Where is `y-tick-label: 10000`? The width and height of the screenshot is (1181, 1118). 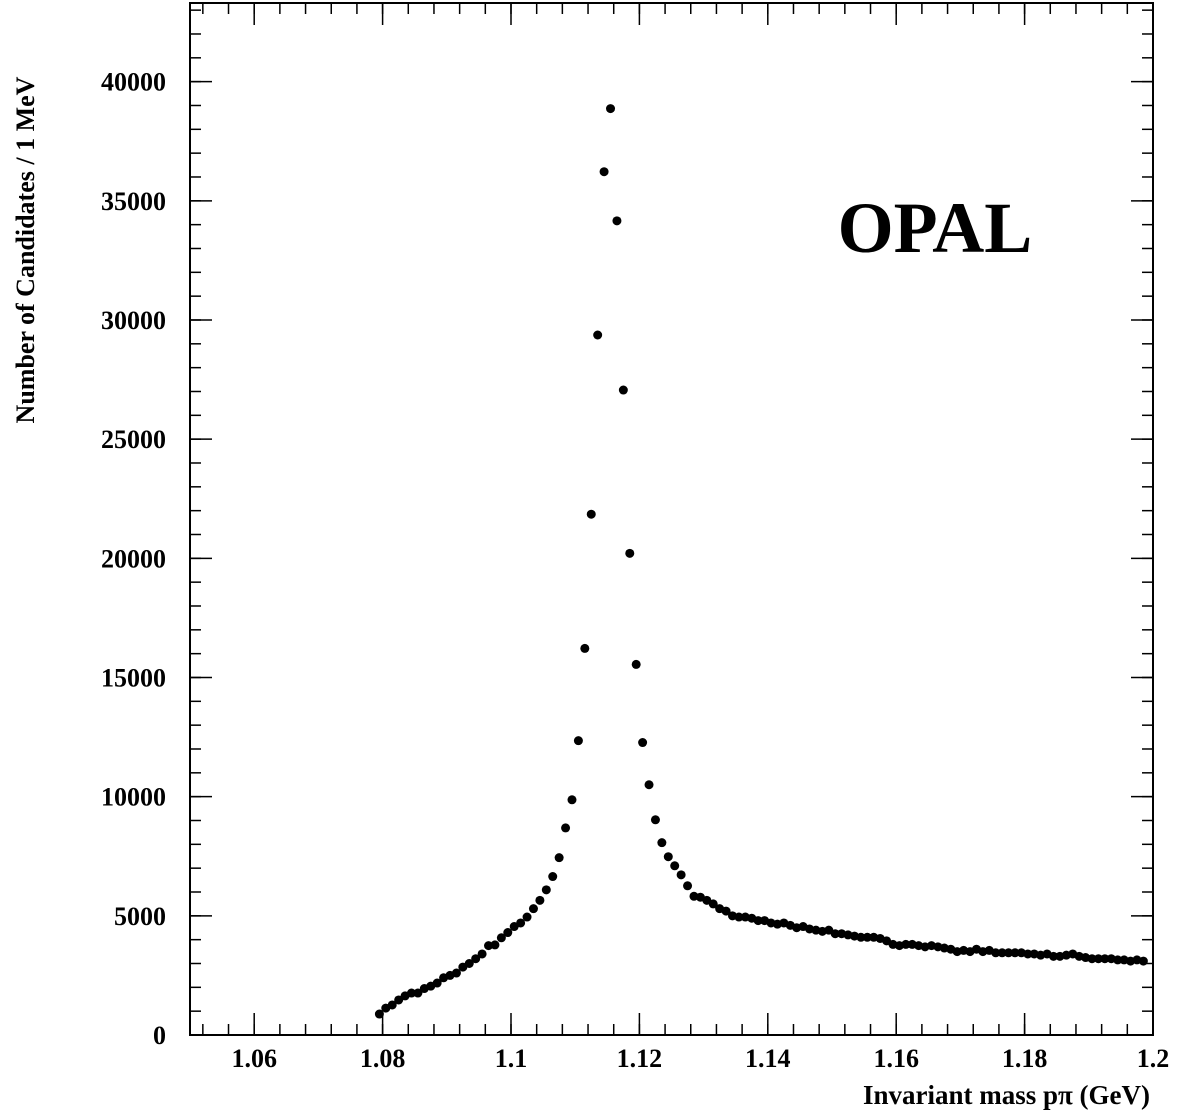 y-tick-label: 10000 is located at coordinates (133, 797).